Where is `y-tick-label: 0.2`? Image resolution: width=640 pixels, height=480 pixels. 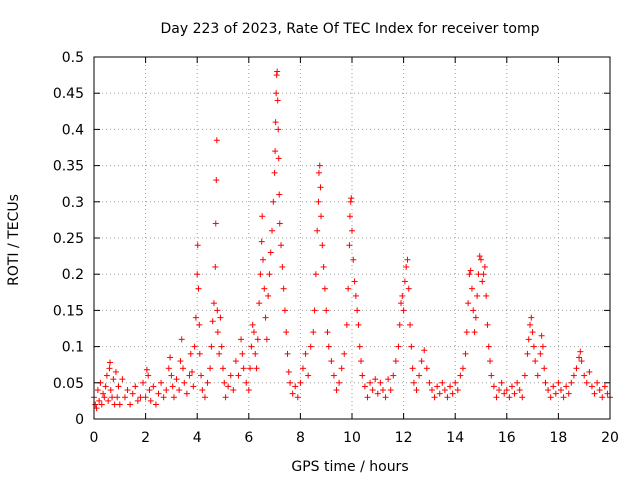
y-tick-label: 0.2 is located at coordinates (73, 275).